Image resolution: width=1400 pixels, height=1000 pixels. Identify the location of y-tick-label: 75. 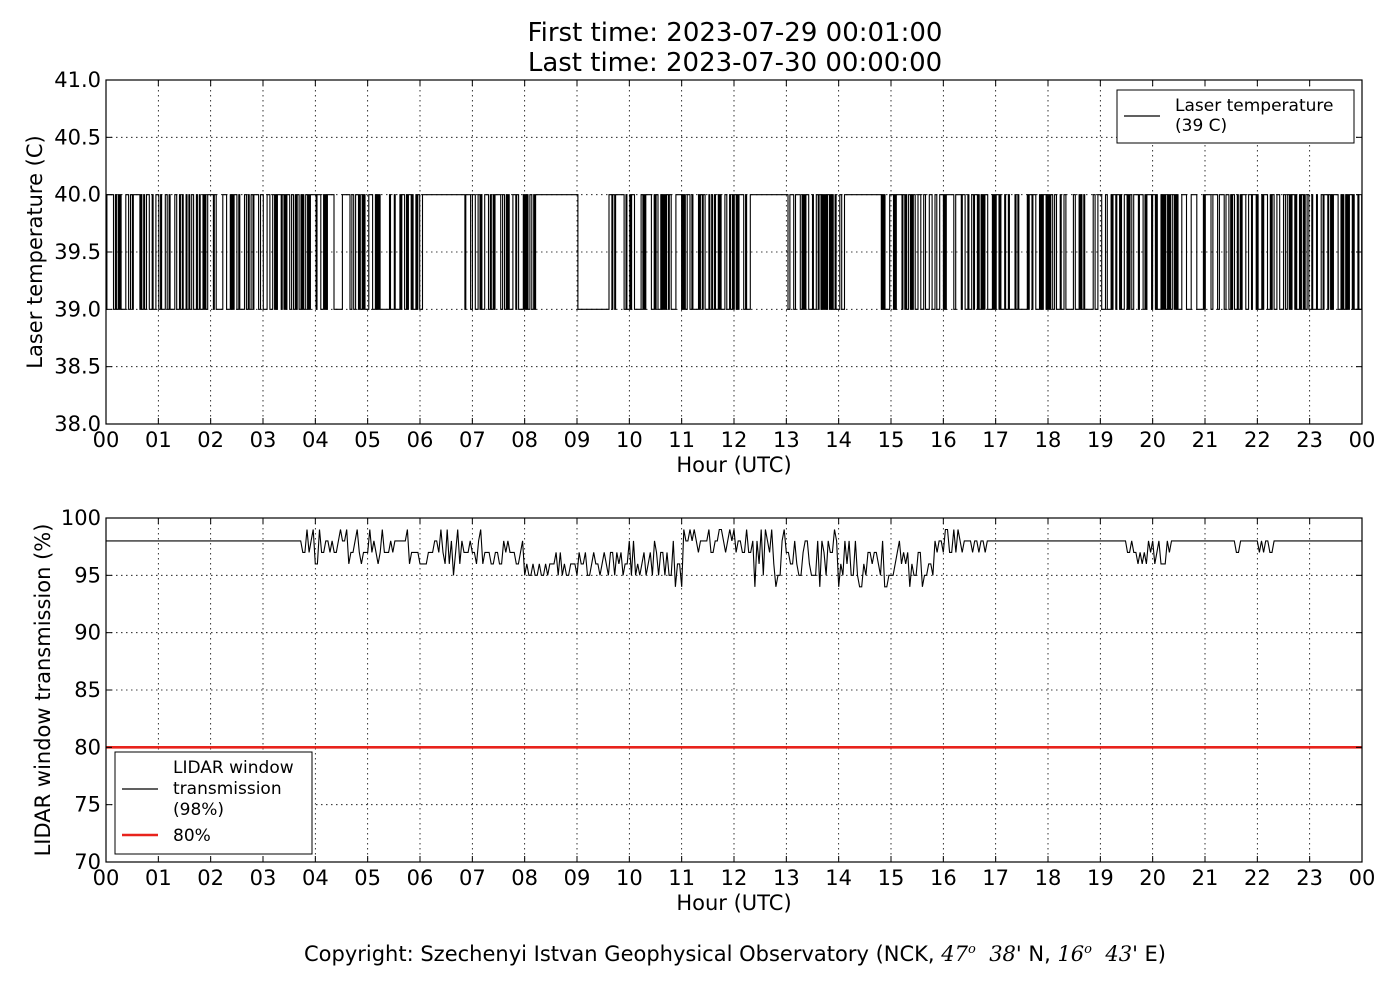
(87, 805).